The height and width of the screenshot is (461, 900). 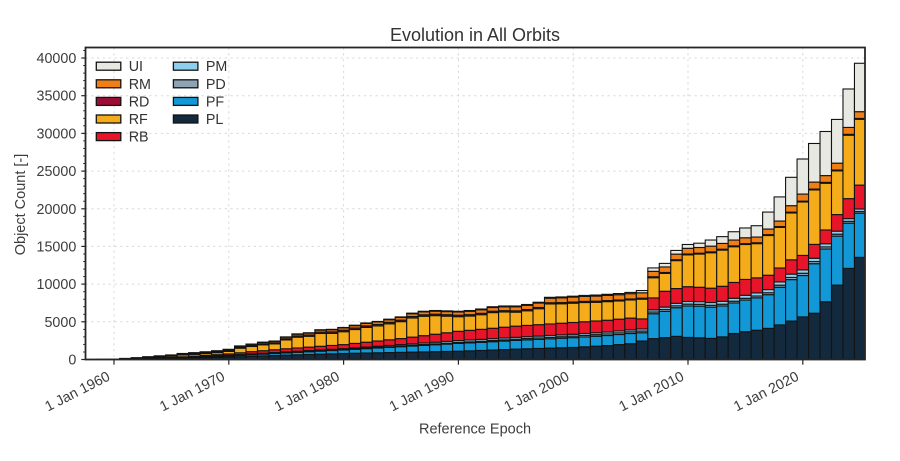 I want to click on svg-text: 15000, so click(x=57, y=247).